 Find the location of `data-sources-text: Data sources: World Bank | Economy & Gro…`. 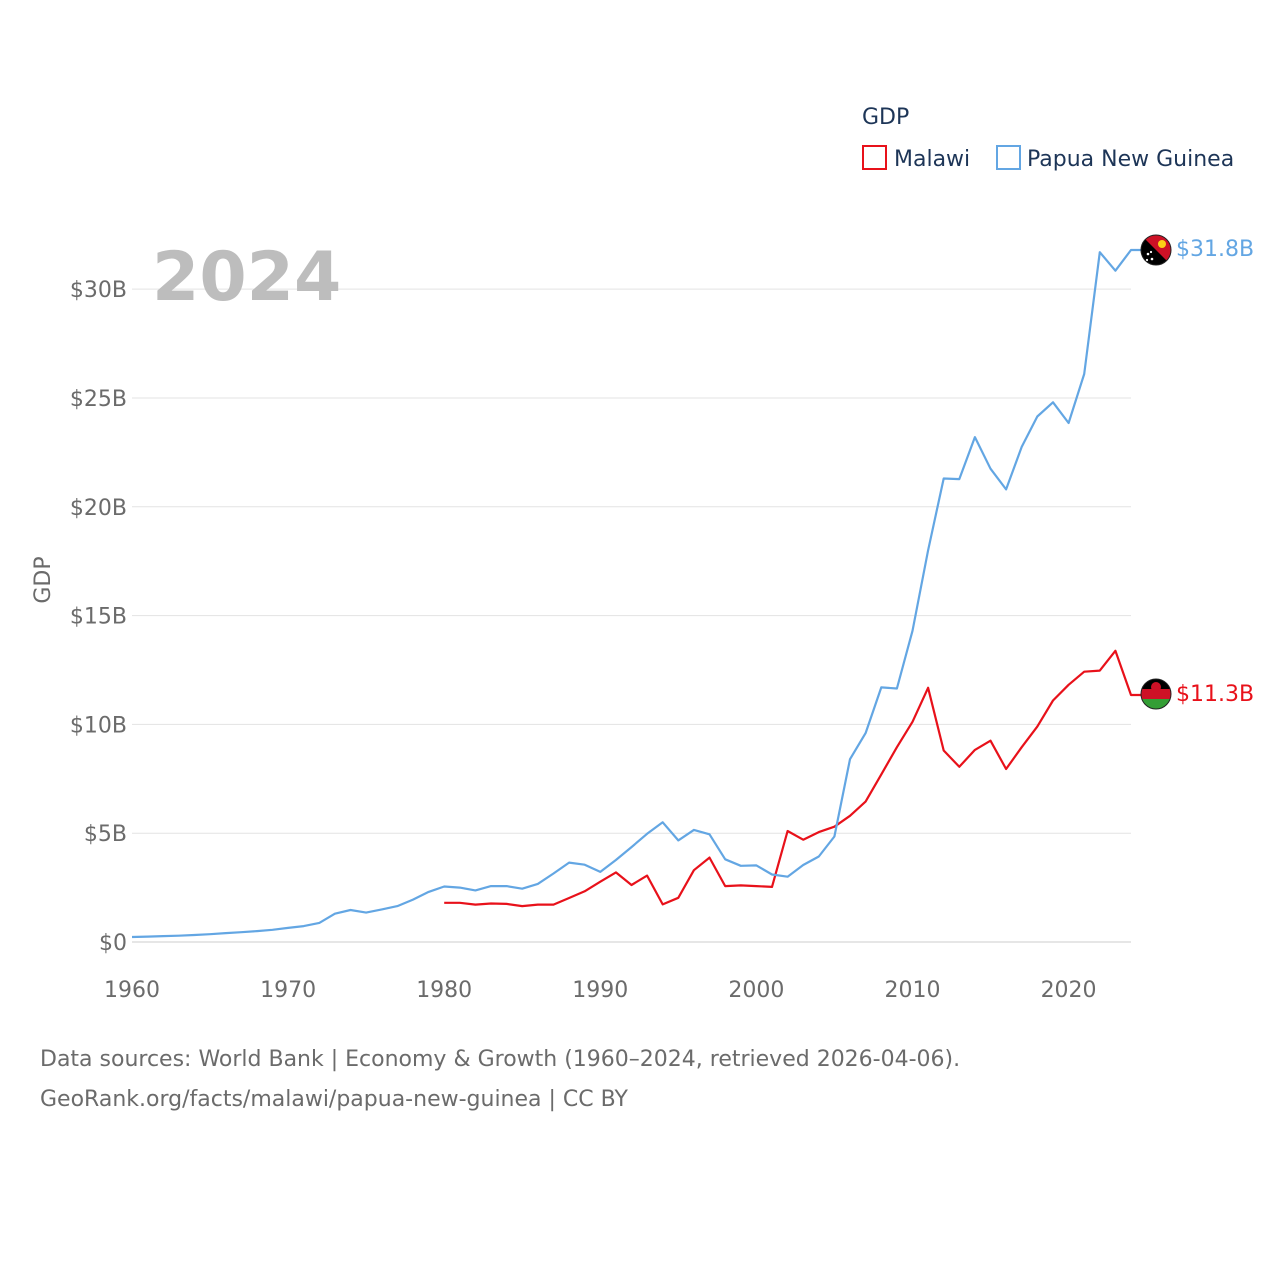

data-sources-text: Data sources: World Bank | Economy & Gro… is located at coordinates (500, 1059).